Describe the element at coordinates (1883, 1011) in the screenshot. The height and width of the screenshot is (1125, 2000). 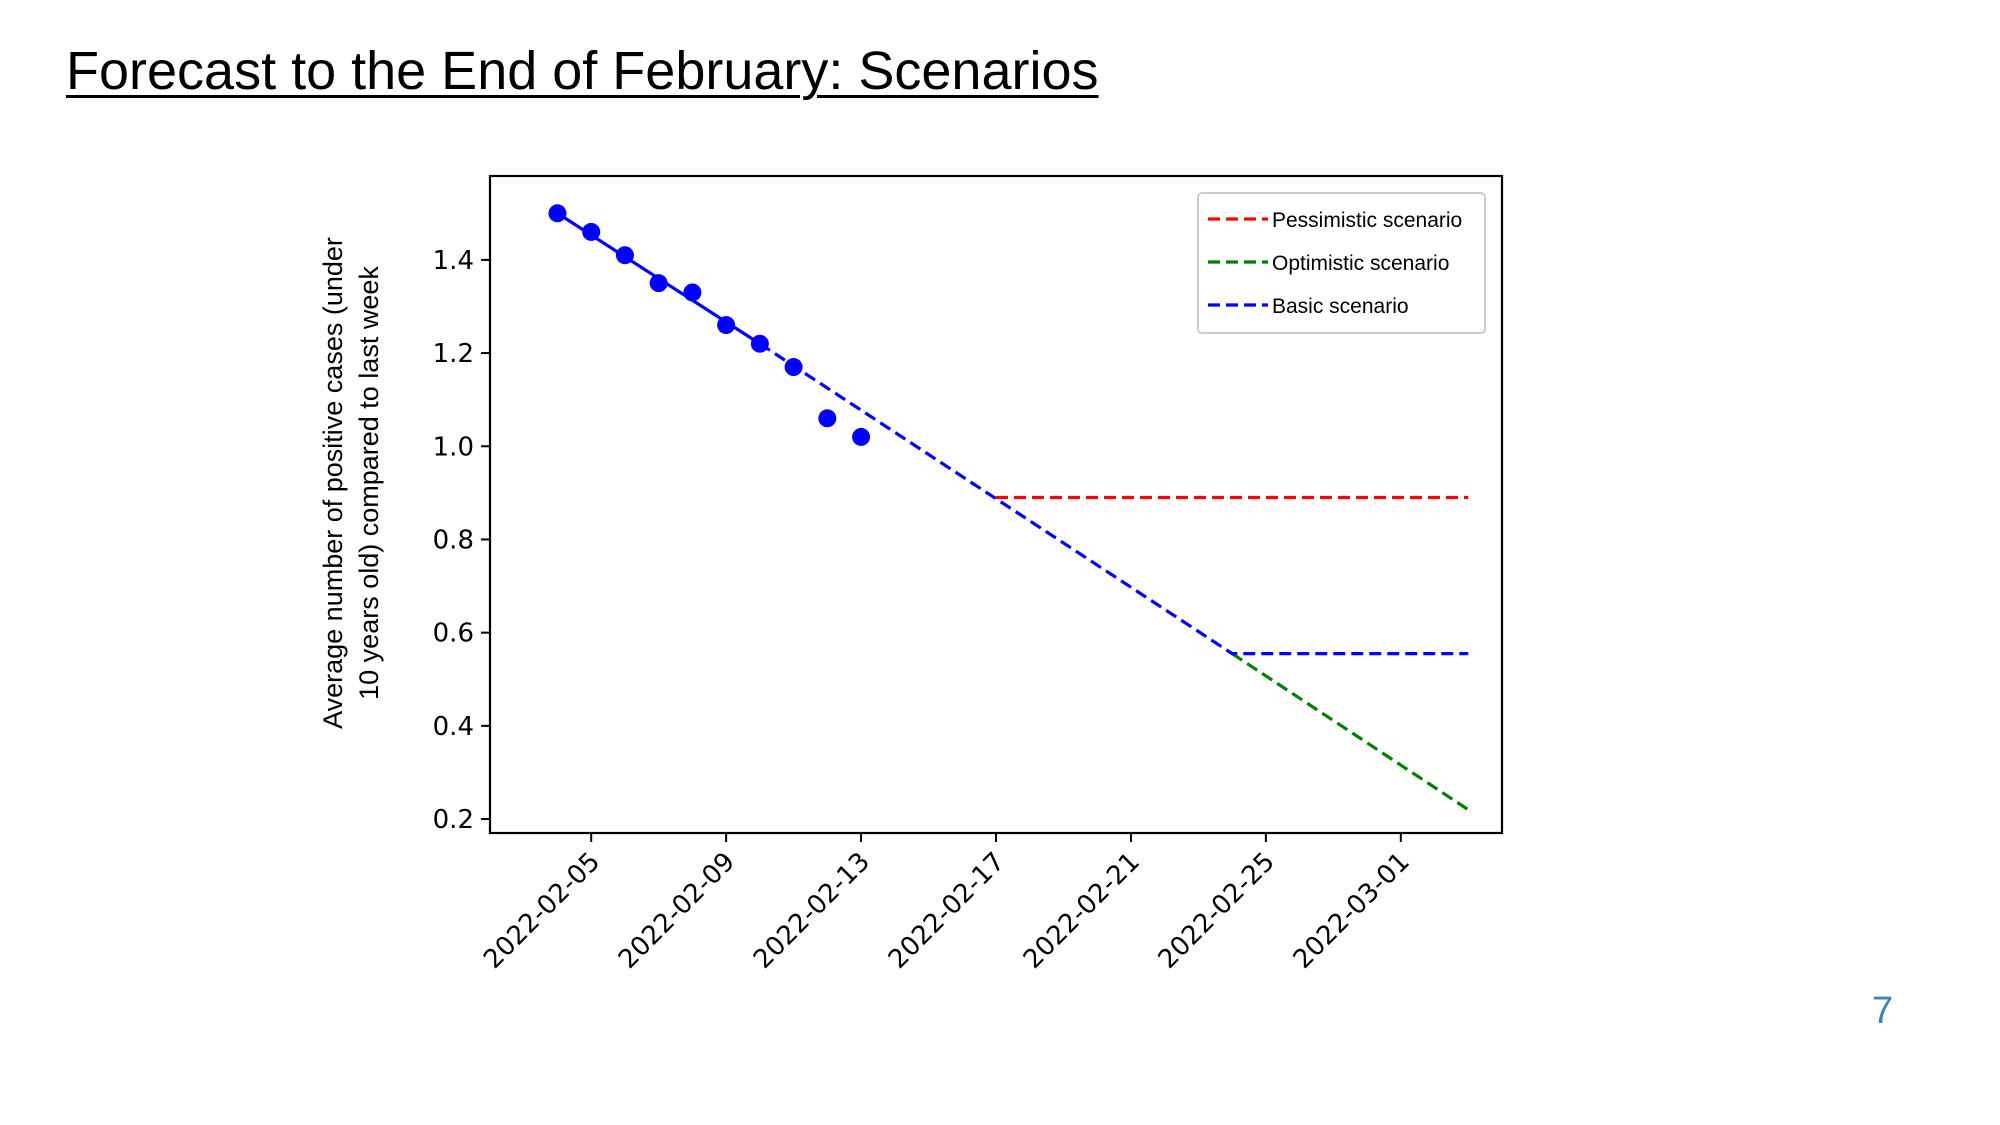
I see `page-number: 7` at that location.